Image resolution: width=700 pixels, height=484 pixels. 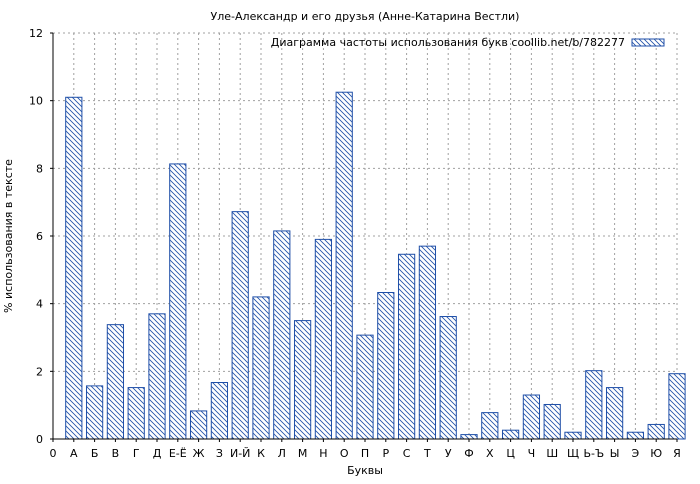 I want to click on legend-swatch, so click(x=648, y=42).